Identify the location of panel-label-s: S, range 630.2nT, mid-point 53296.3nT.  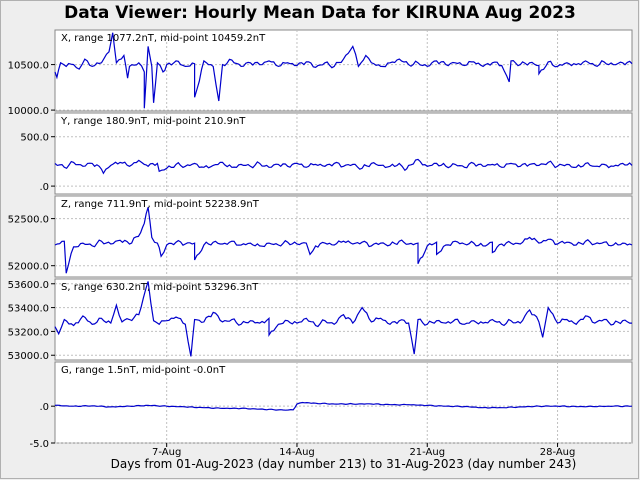
(160, 287).